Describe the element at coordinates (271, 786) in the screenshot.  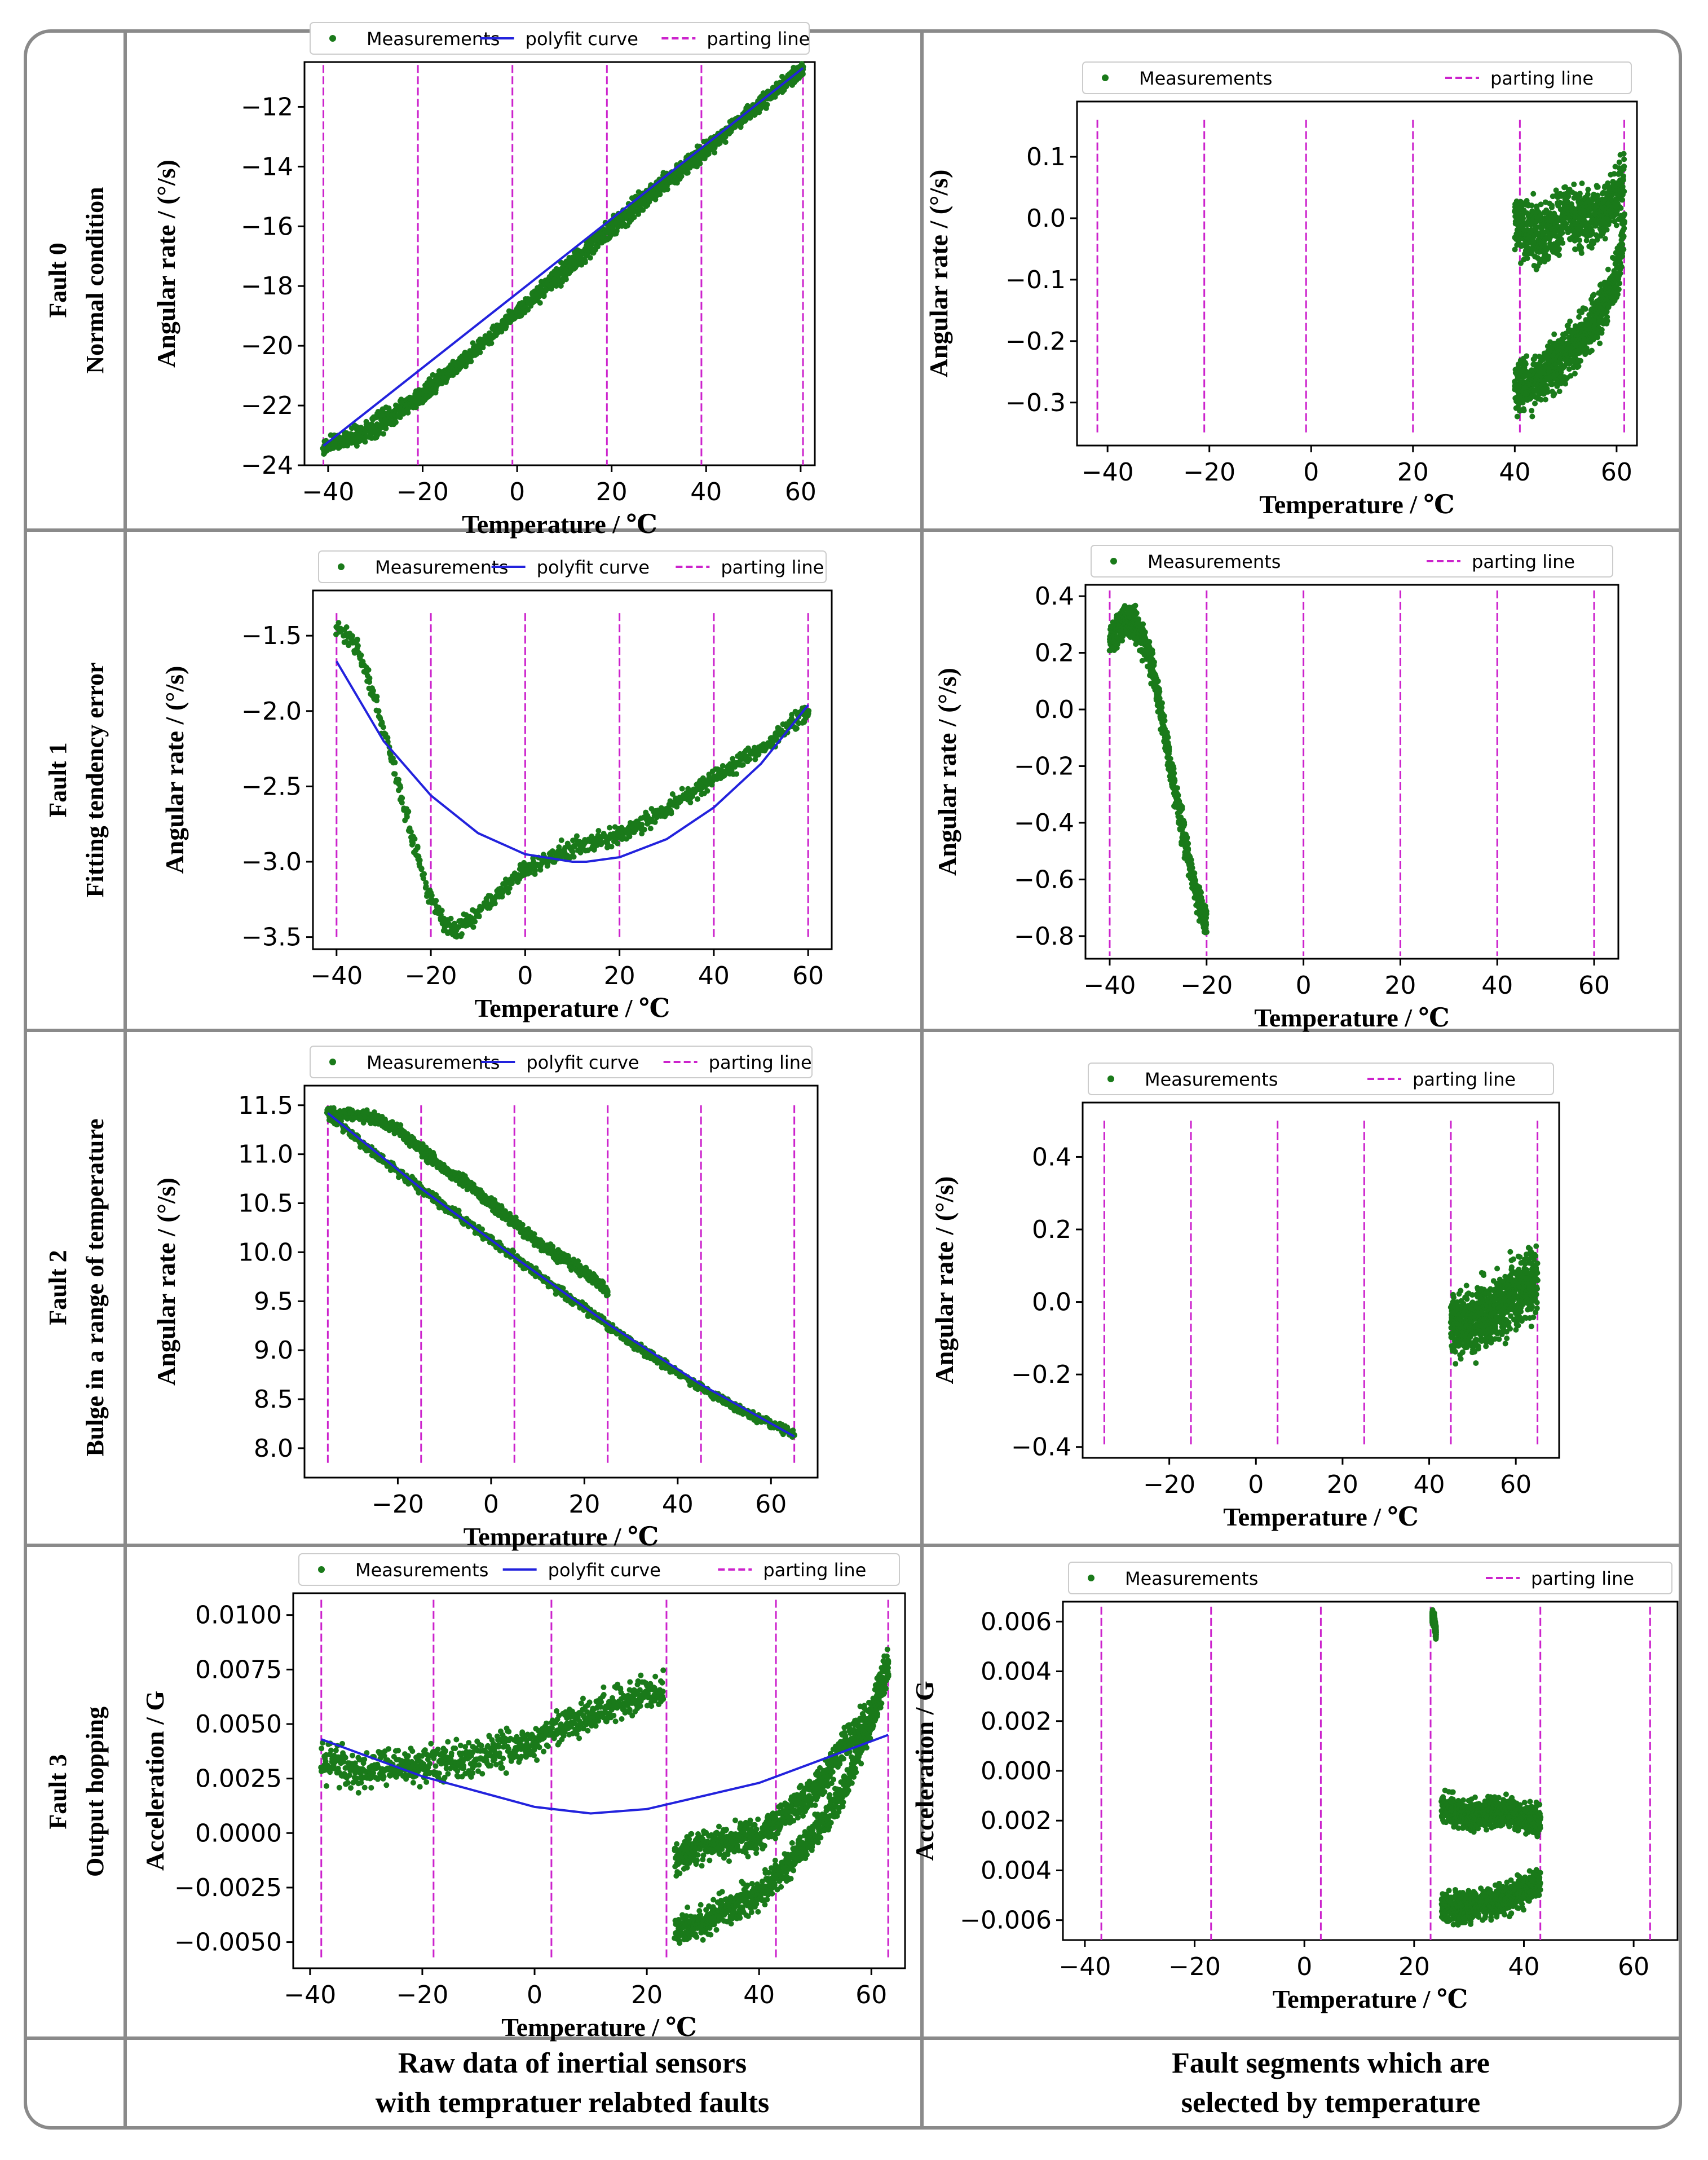
I see `y-tick-label: −2.5` at that location.